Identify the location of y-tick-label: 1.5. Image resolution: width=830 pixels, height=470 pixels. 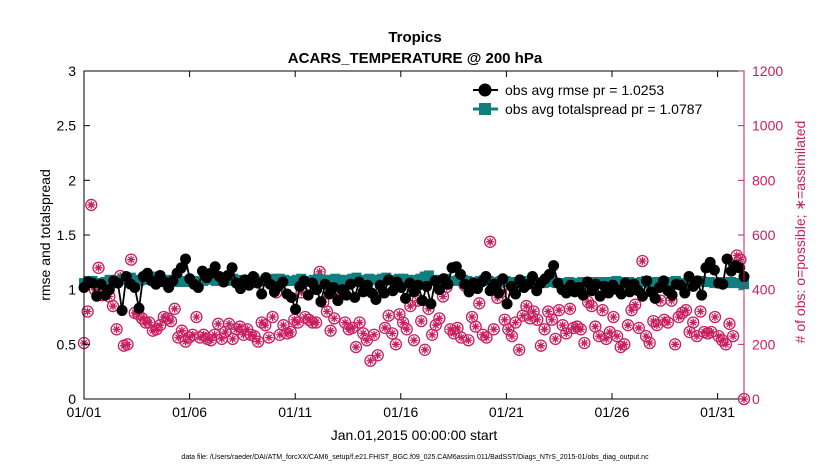
(67, 235).